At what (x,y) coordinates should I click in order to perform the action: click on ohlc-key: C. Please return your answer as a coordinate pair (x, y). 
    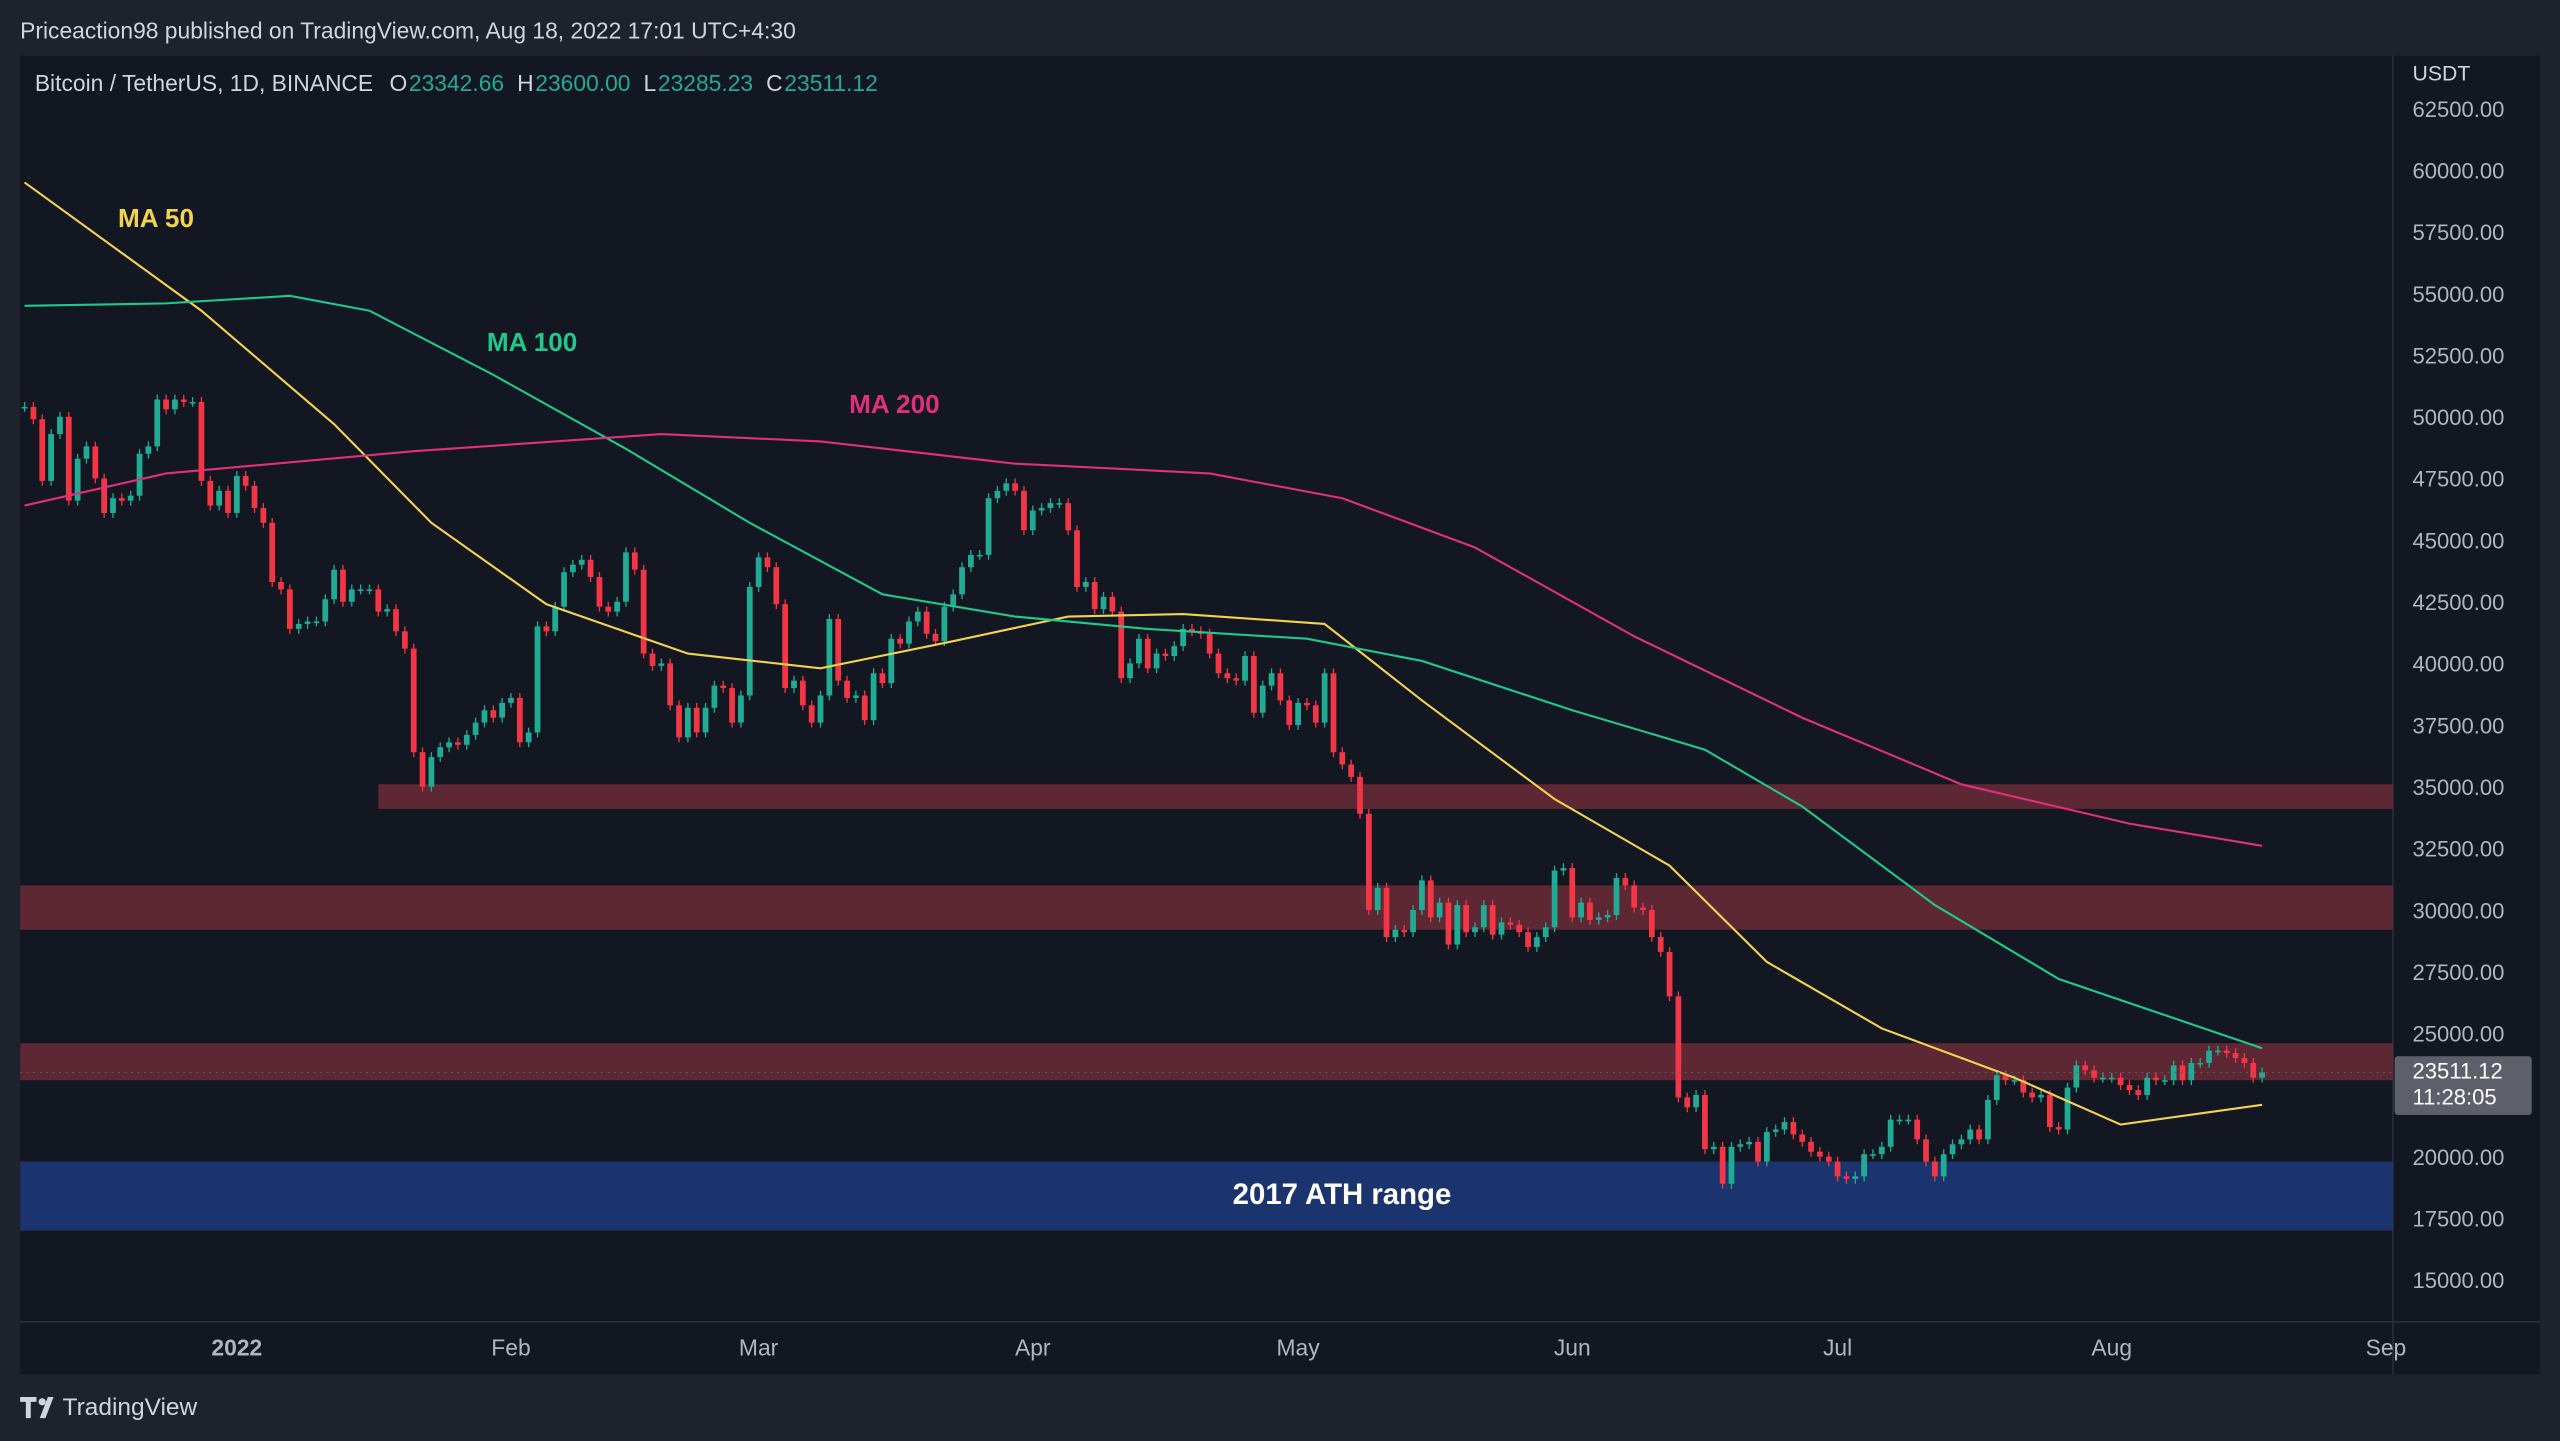
    Looking at the image, I should click on (774, 83).